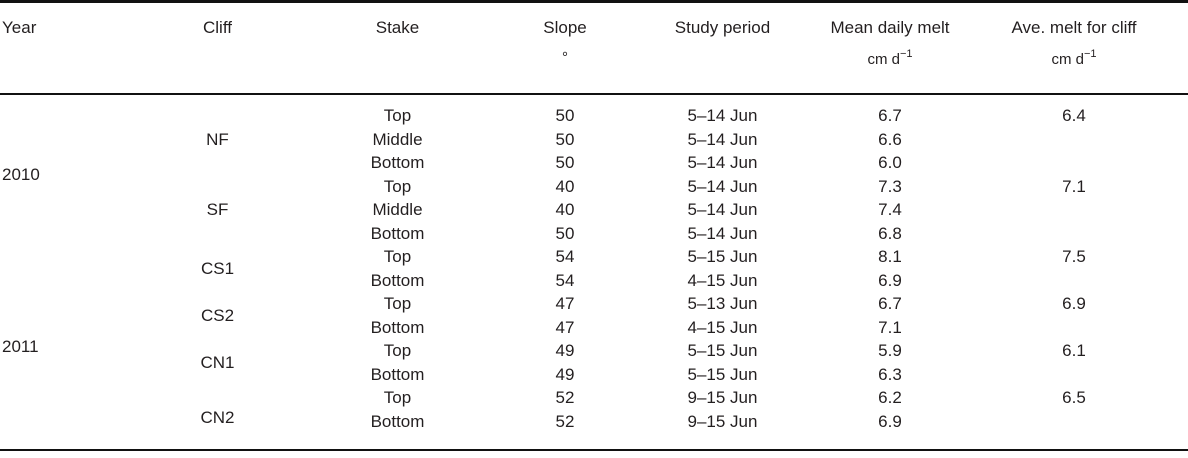 The width and height of the screenshot is (1188, 458). Describe the element at coordinates (594, 234) in the screenshot. I see `table-row: Bottom 50 5–14 Jun 6.8` at that location.